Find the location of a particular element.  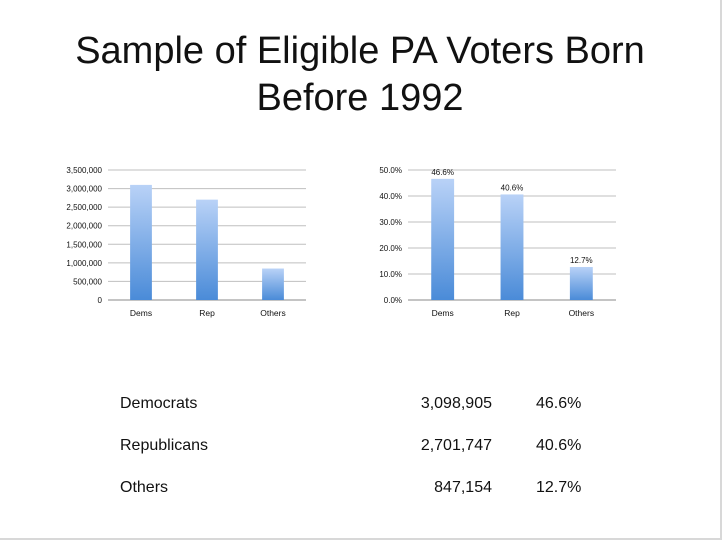

voter-count: 2,701,747 is located at coordinates (456, 445).